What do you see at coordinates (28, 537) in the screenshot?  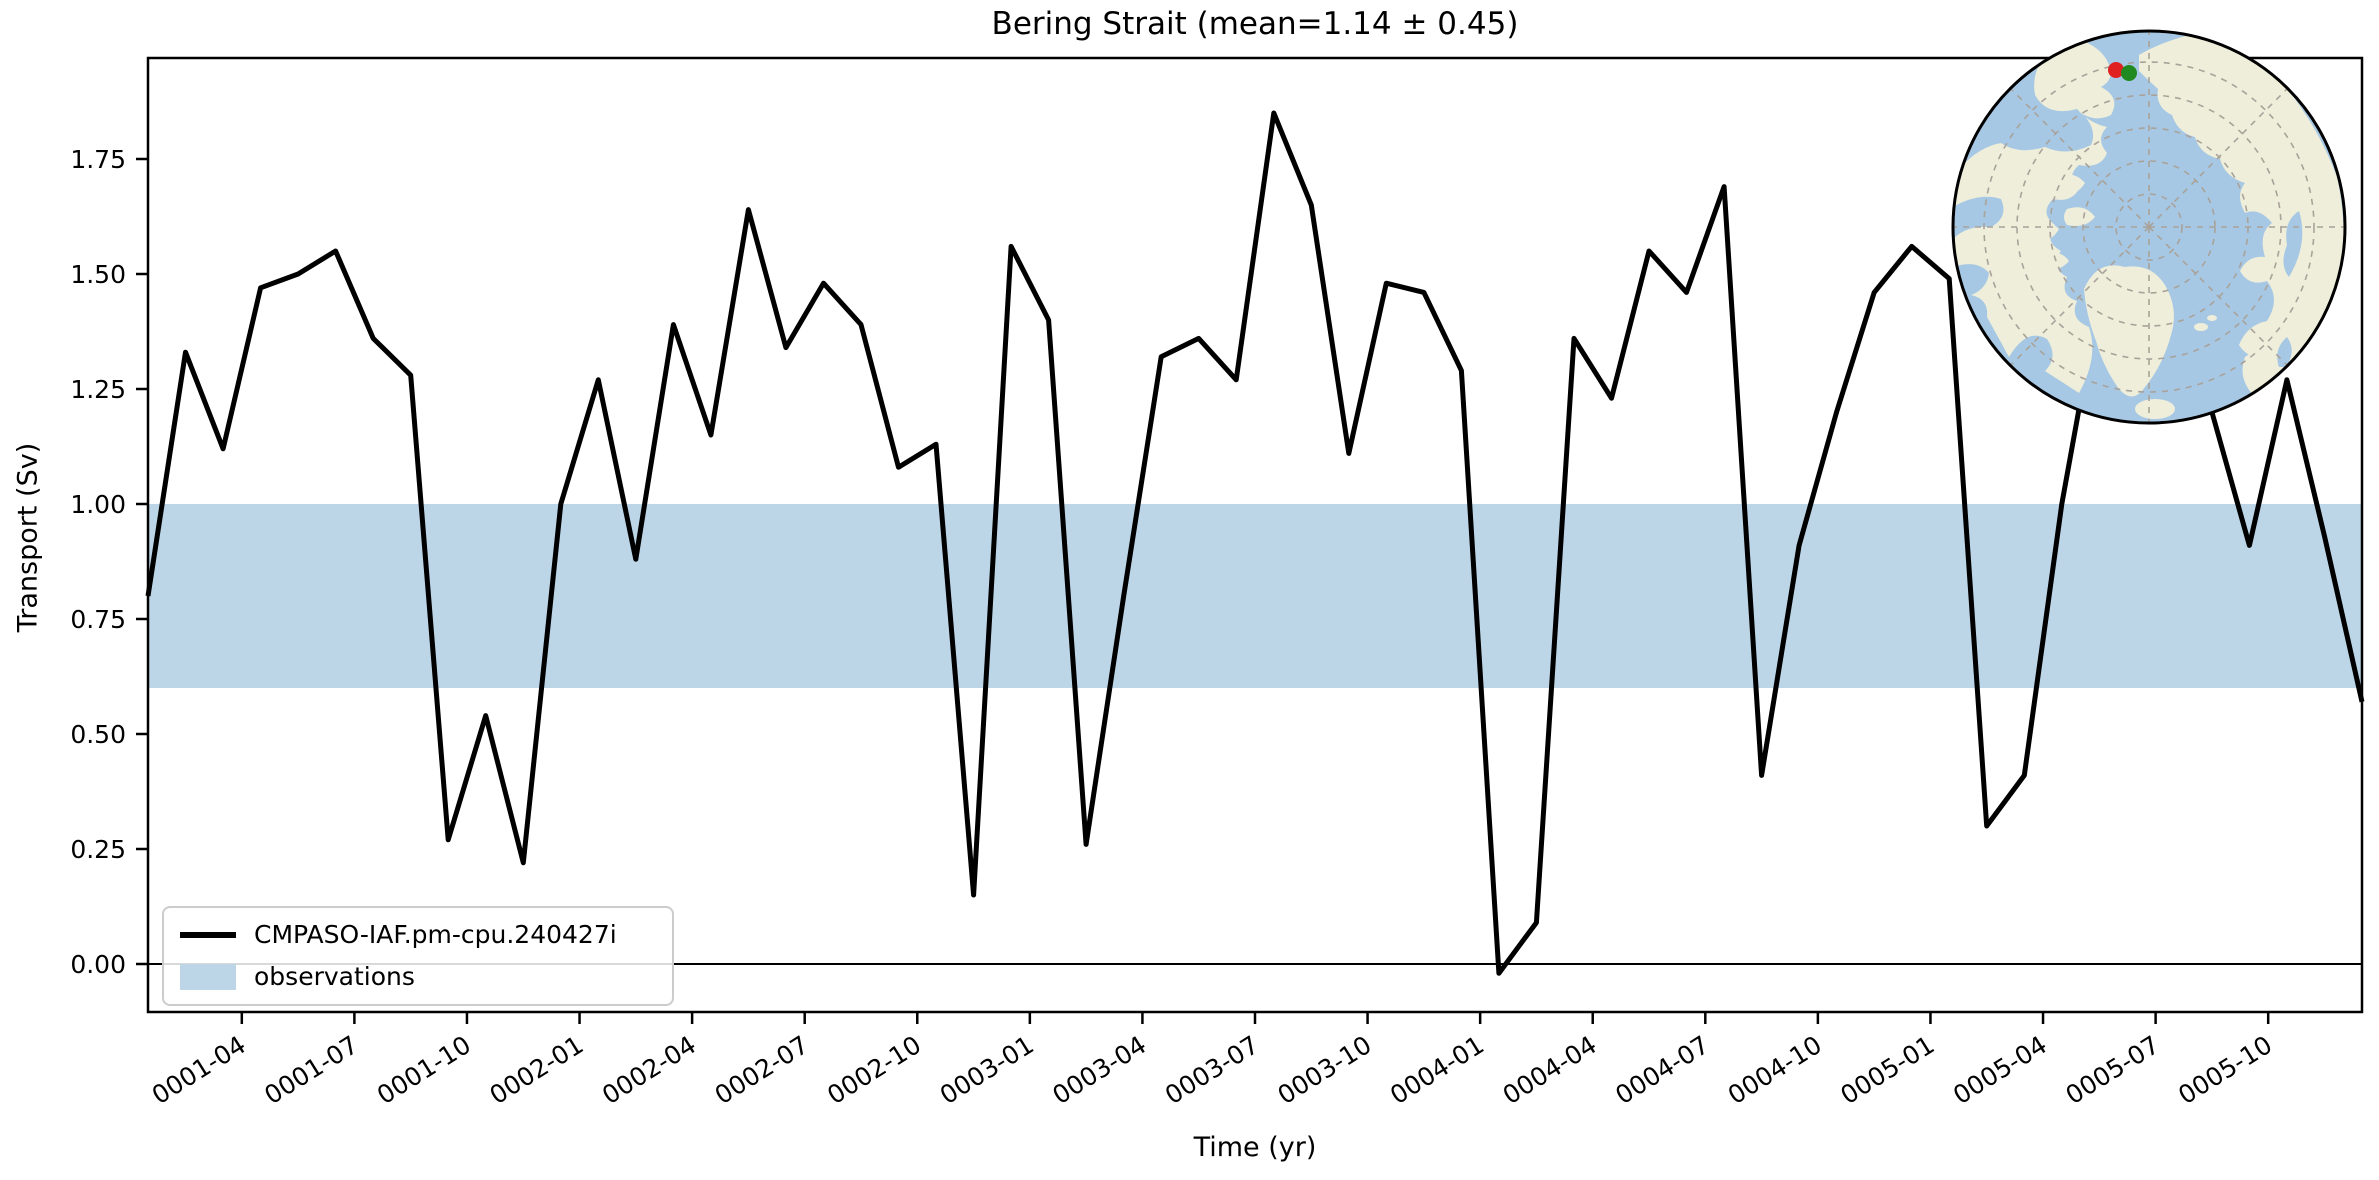 I see `y-axis-label: Transport (Sv)` at bounding box center [28, 537].